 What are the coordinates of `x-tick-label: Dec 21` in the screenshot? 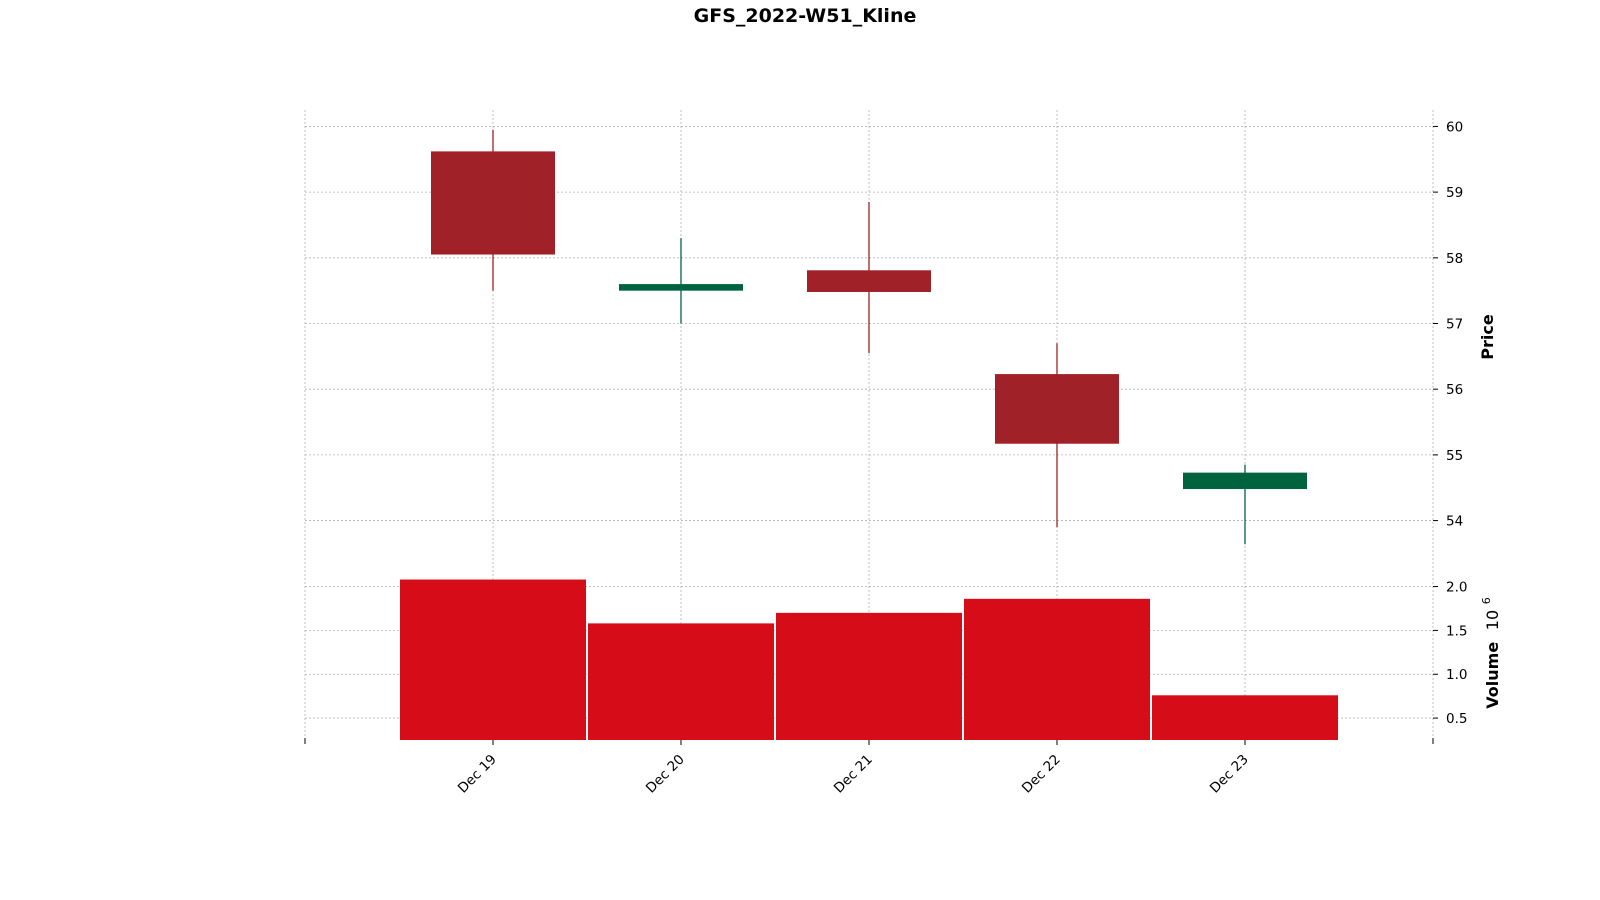 It's located at (853, 774).